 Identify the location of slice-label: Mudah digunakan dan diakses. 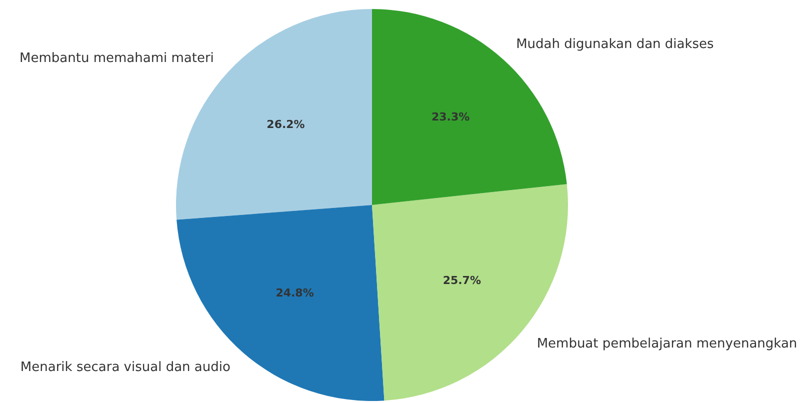
(615, 44).